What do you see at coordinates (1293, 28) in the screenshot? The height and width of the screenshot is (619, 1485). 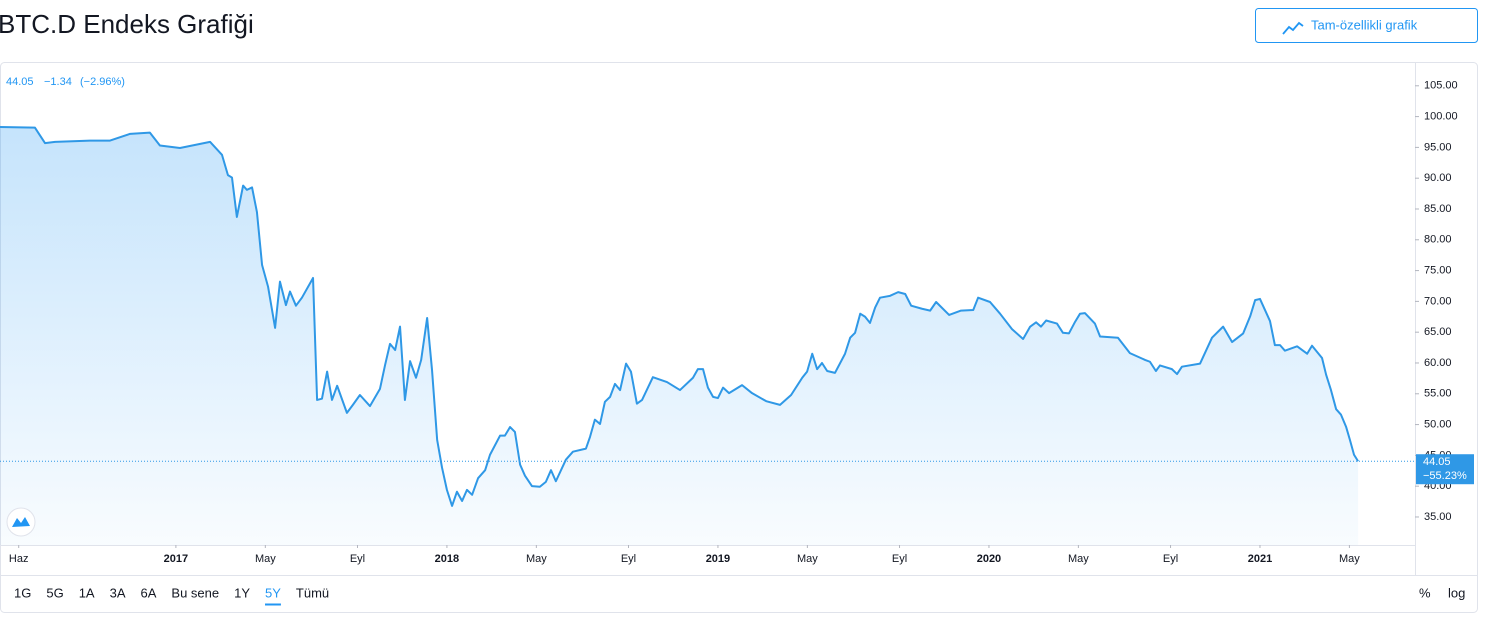 I see `button-icon` at bounding box center [1293, 28].